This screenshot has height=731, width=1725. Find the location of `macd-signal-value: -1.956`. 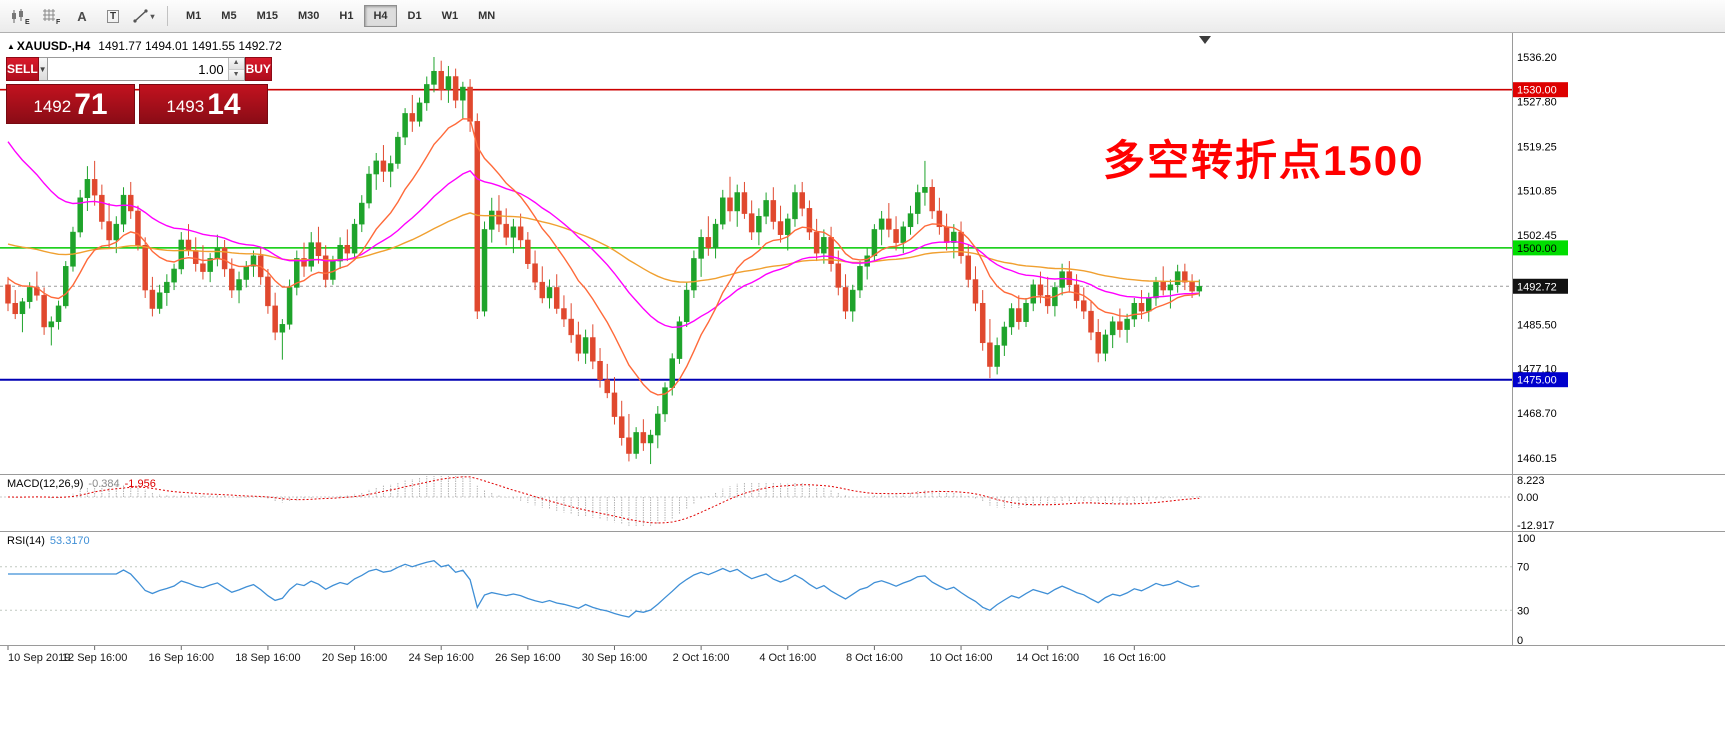

macd-signal-value: -1.956 is located at coordinates (140, 484).